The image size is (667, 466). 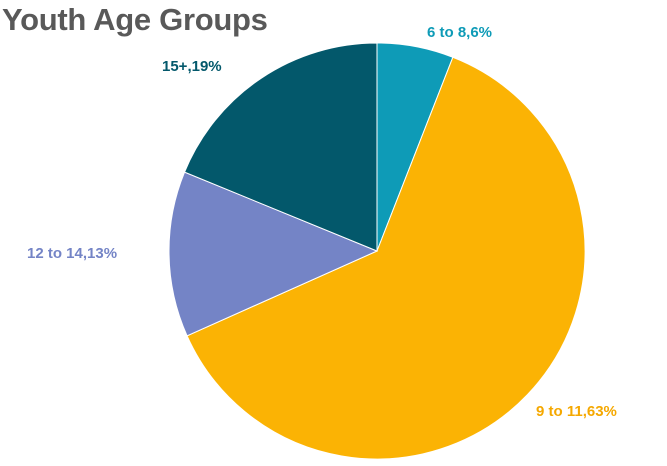 What do you see at coordinates (576, 411) in the screenshot?
I see `slice-data-label: 9 to 11,63%` at bounding box center [576, 411].